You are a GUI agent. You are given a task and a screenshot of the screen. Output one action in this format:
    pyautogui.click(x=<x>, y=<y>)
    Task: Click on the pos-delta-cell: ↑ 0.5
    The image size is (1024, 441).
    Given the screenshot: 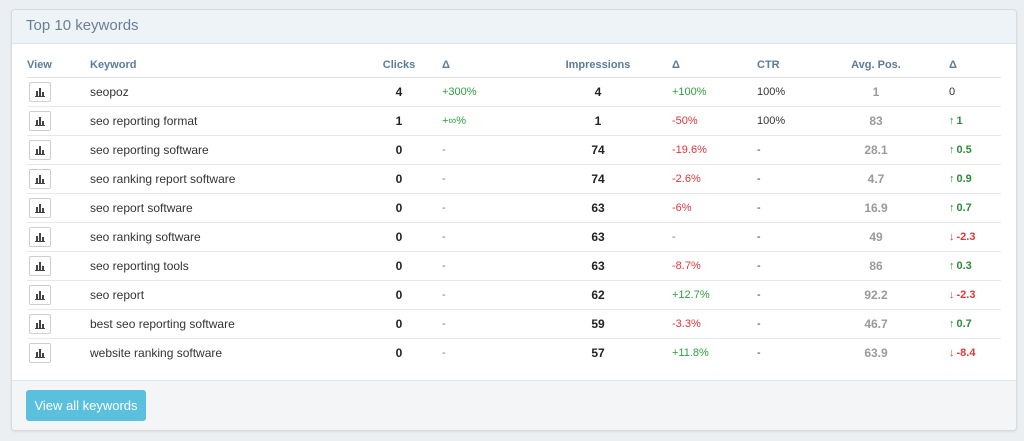 What is the action you would take?
    pyautogui.click(x=964, y=150)
    